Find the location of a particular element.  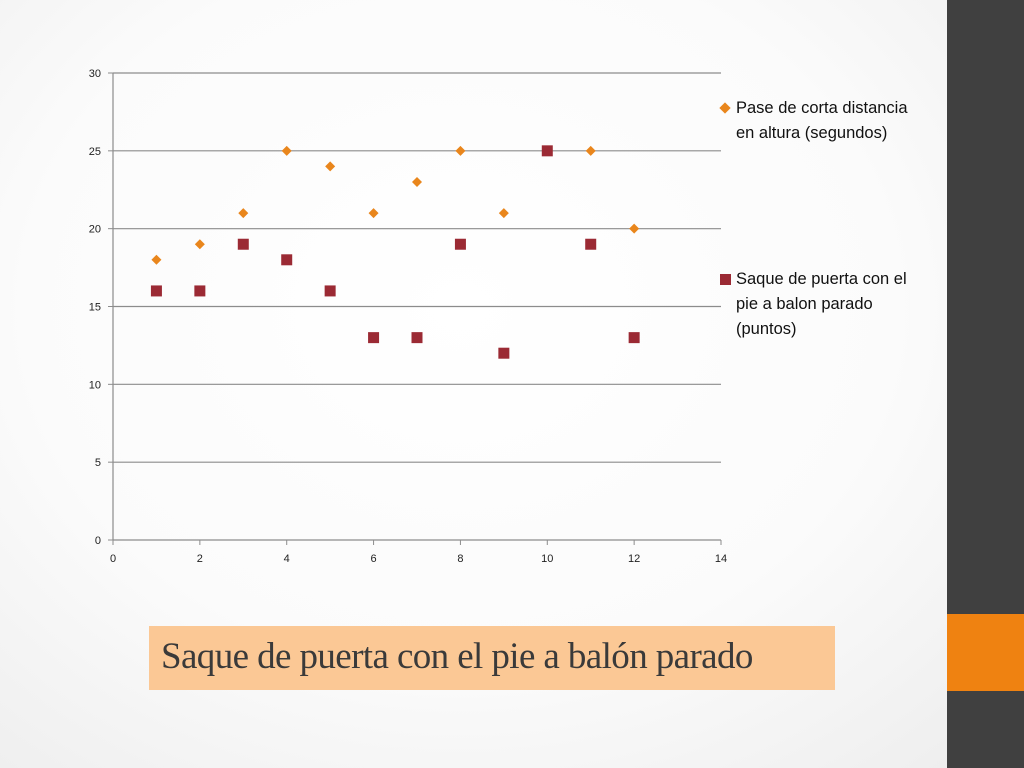

y-tick-label: 15 is located at coordinates (95, 308).